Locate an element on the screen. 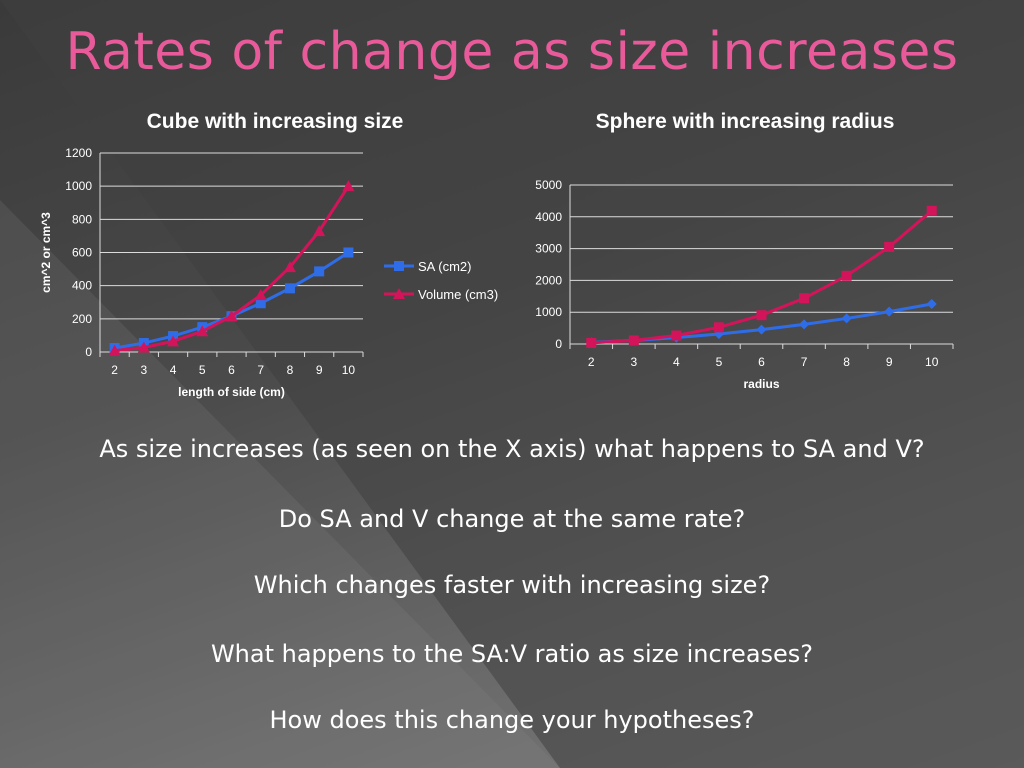 The image size is (1024, 768). cube-chart-title: Cube with increasing size is located at coordinates (275, 121).